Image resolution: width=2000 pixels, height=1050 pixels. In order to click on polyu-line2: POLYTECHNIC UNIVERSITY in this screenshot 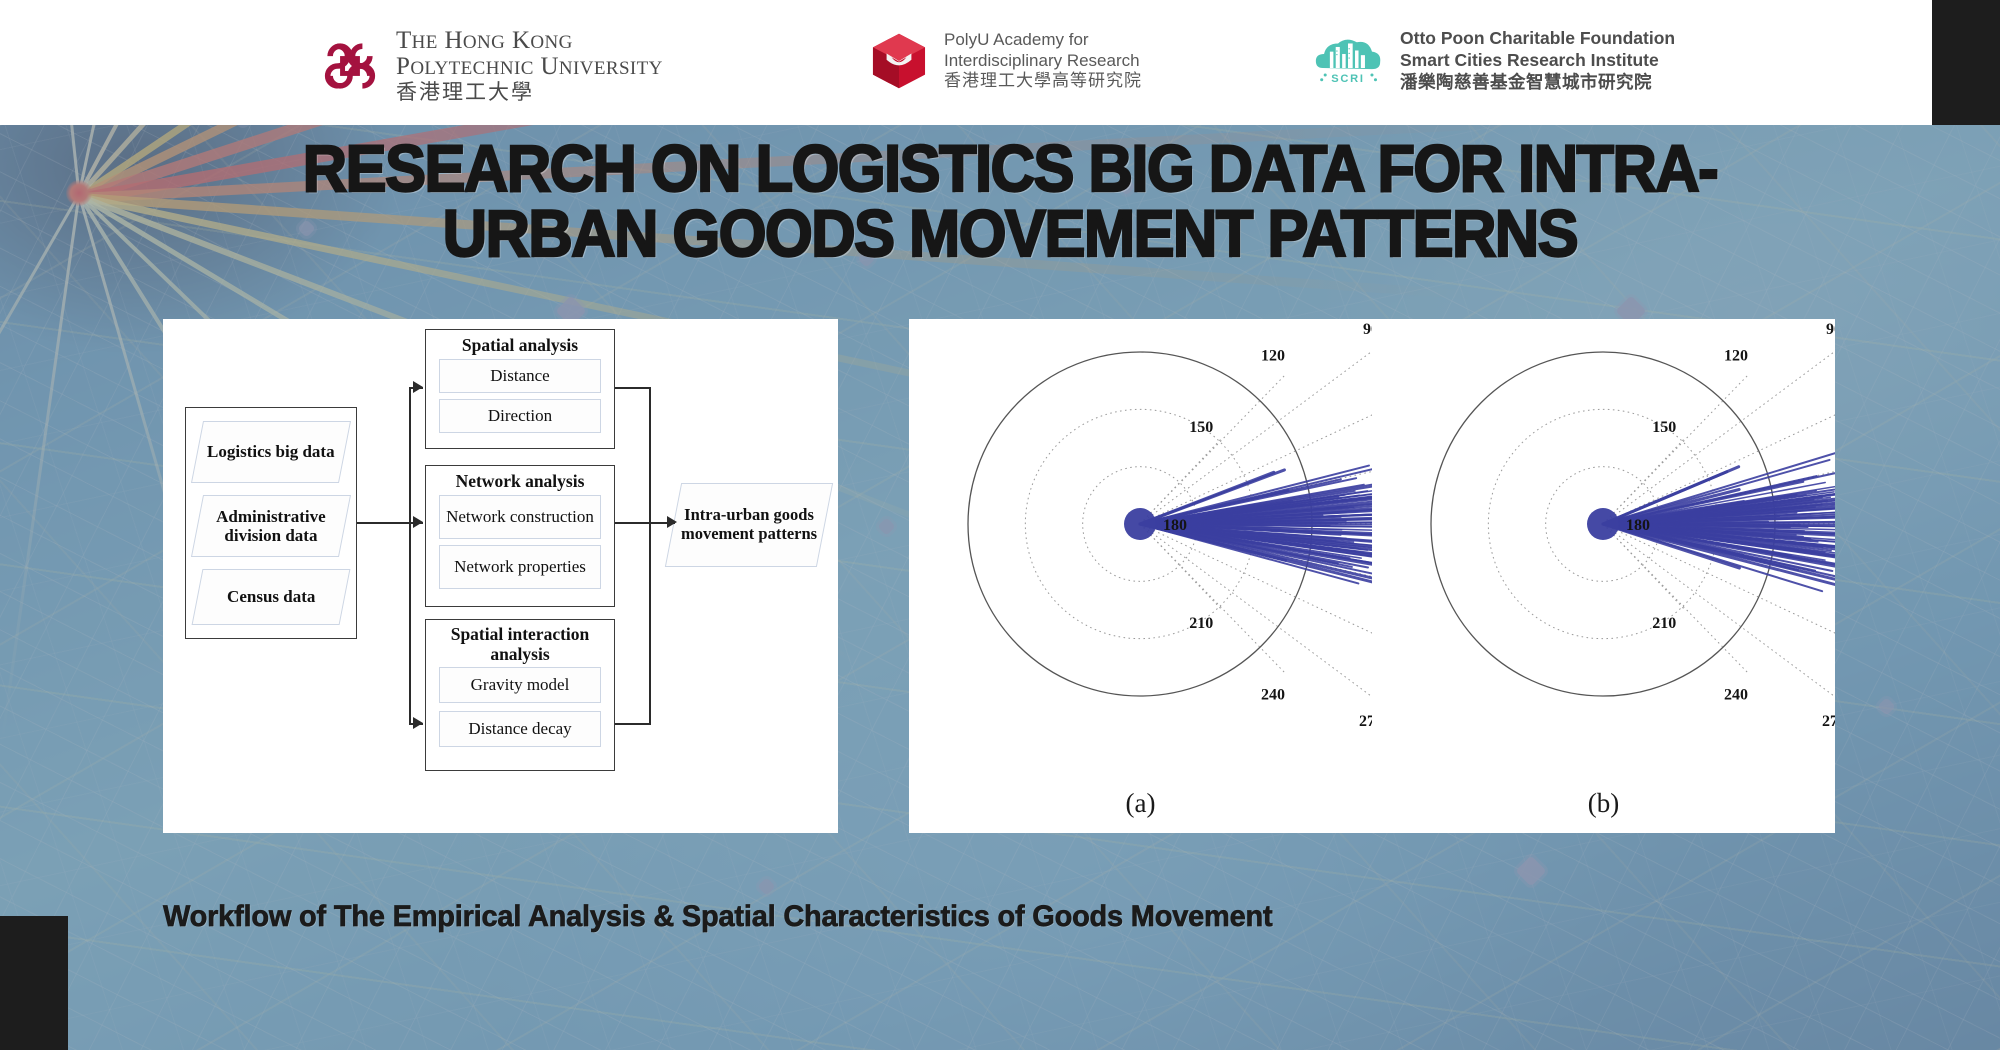, I will do `click(529, 66)`.